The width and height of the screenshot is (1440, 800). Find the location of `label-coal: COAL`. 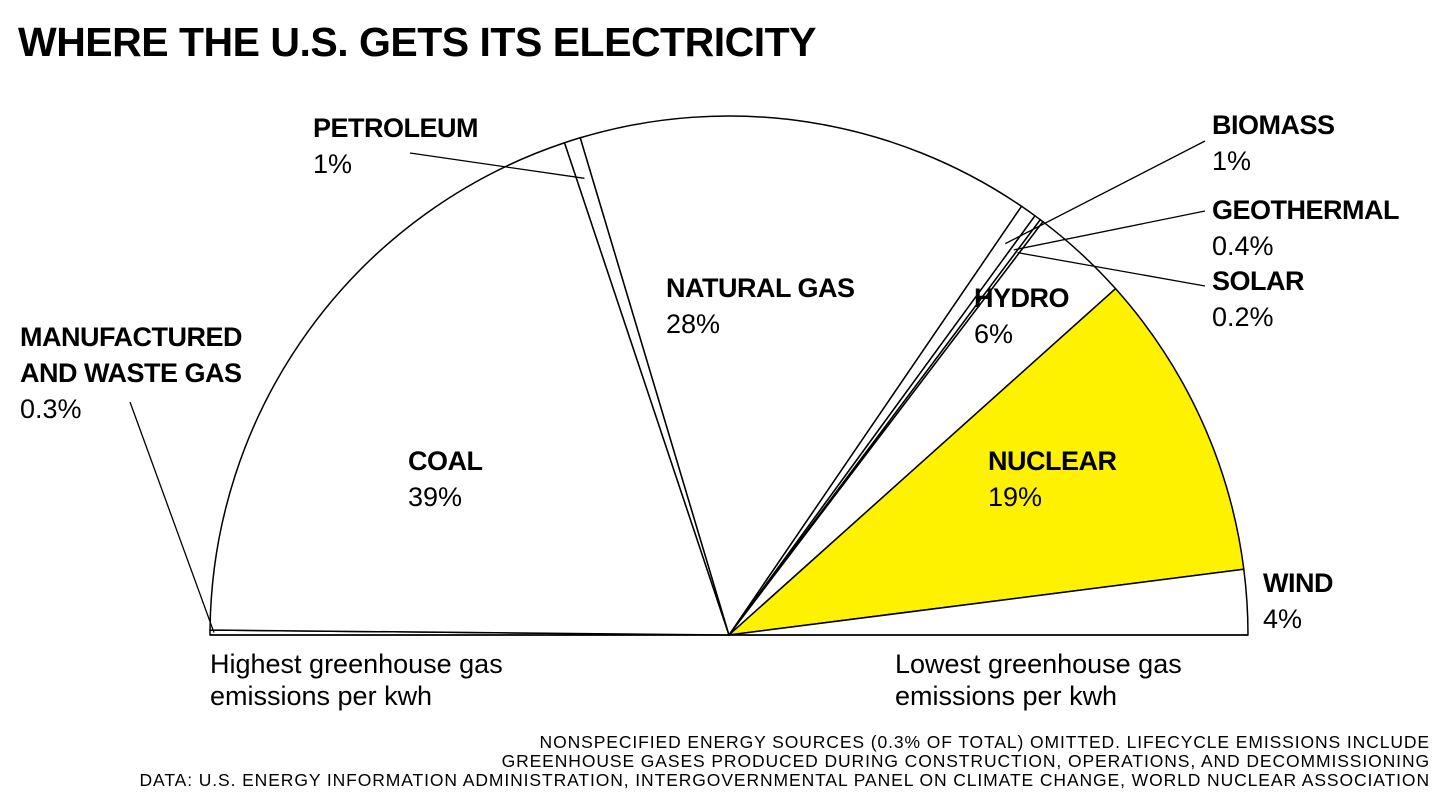

label-coal: COAL is located at coordinates (445, 461).